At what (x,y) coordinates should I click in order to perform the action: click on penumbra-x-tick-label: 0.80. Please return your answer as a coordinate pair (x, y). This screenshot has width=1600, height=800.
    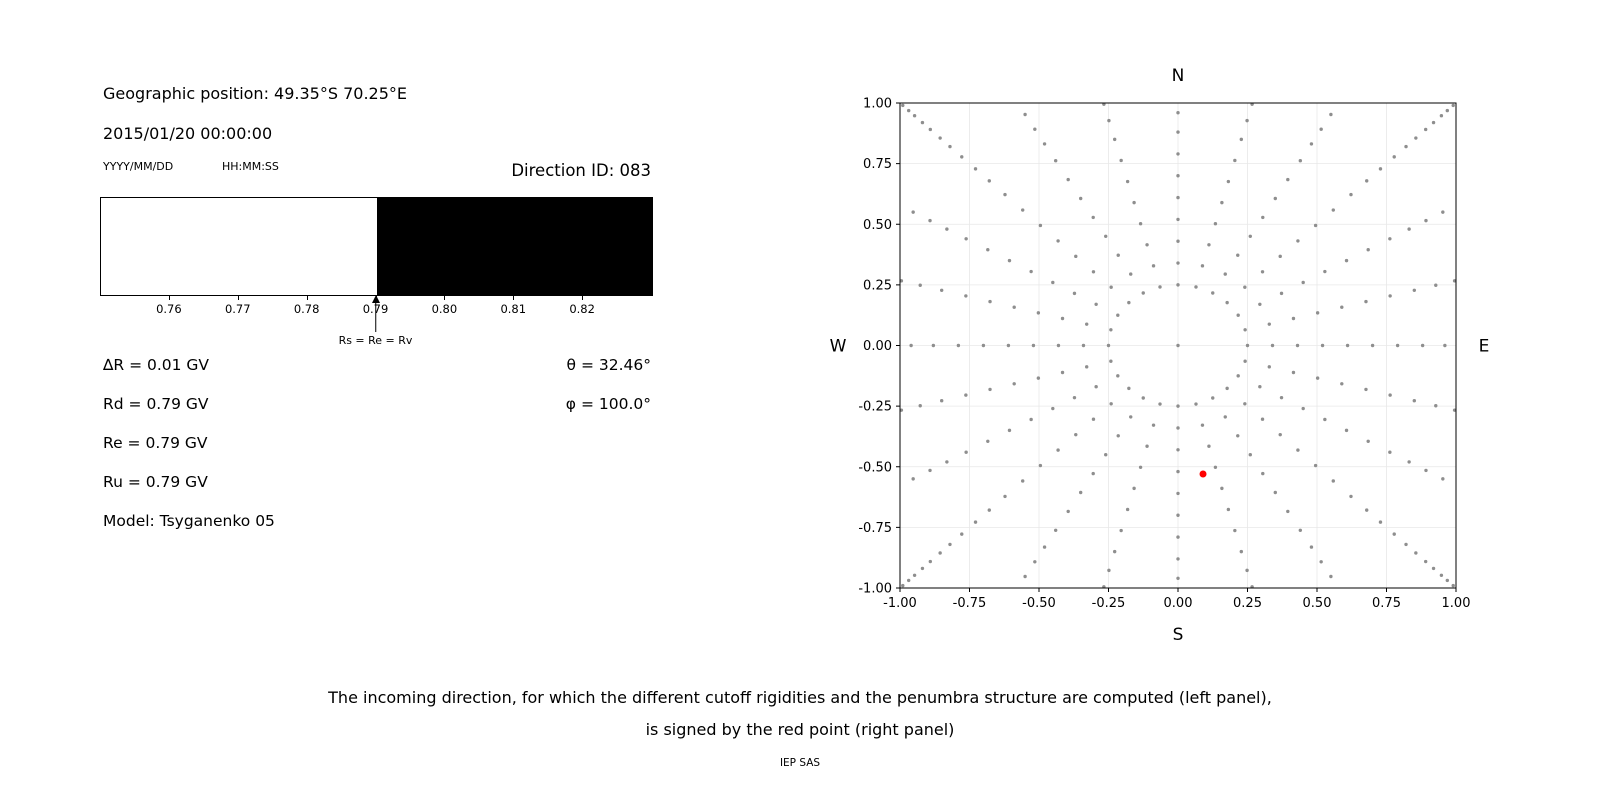
    Looking at the image, I should click on (444, 309).